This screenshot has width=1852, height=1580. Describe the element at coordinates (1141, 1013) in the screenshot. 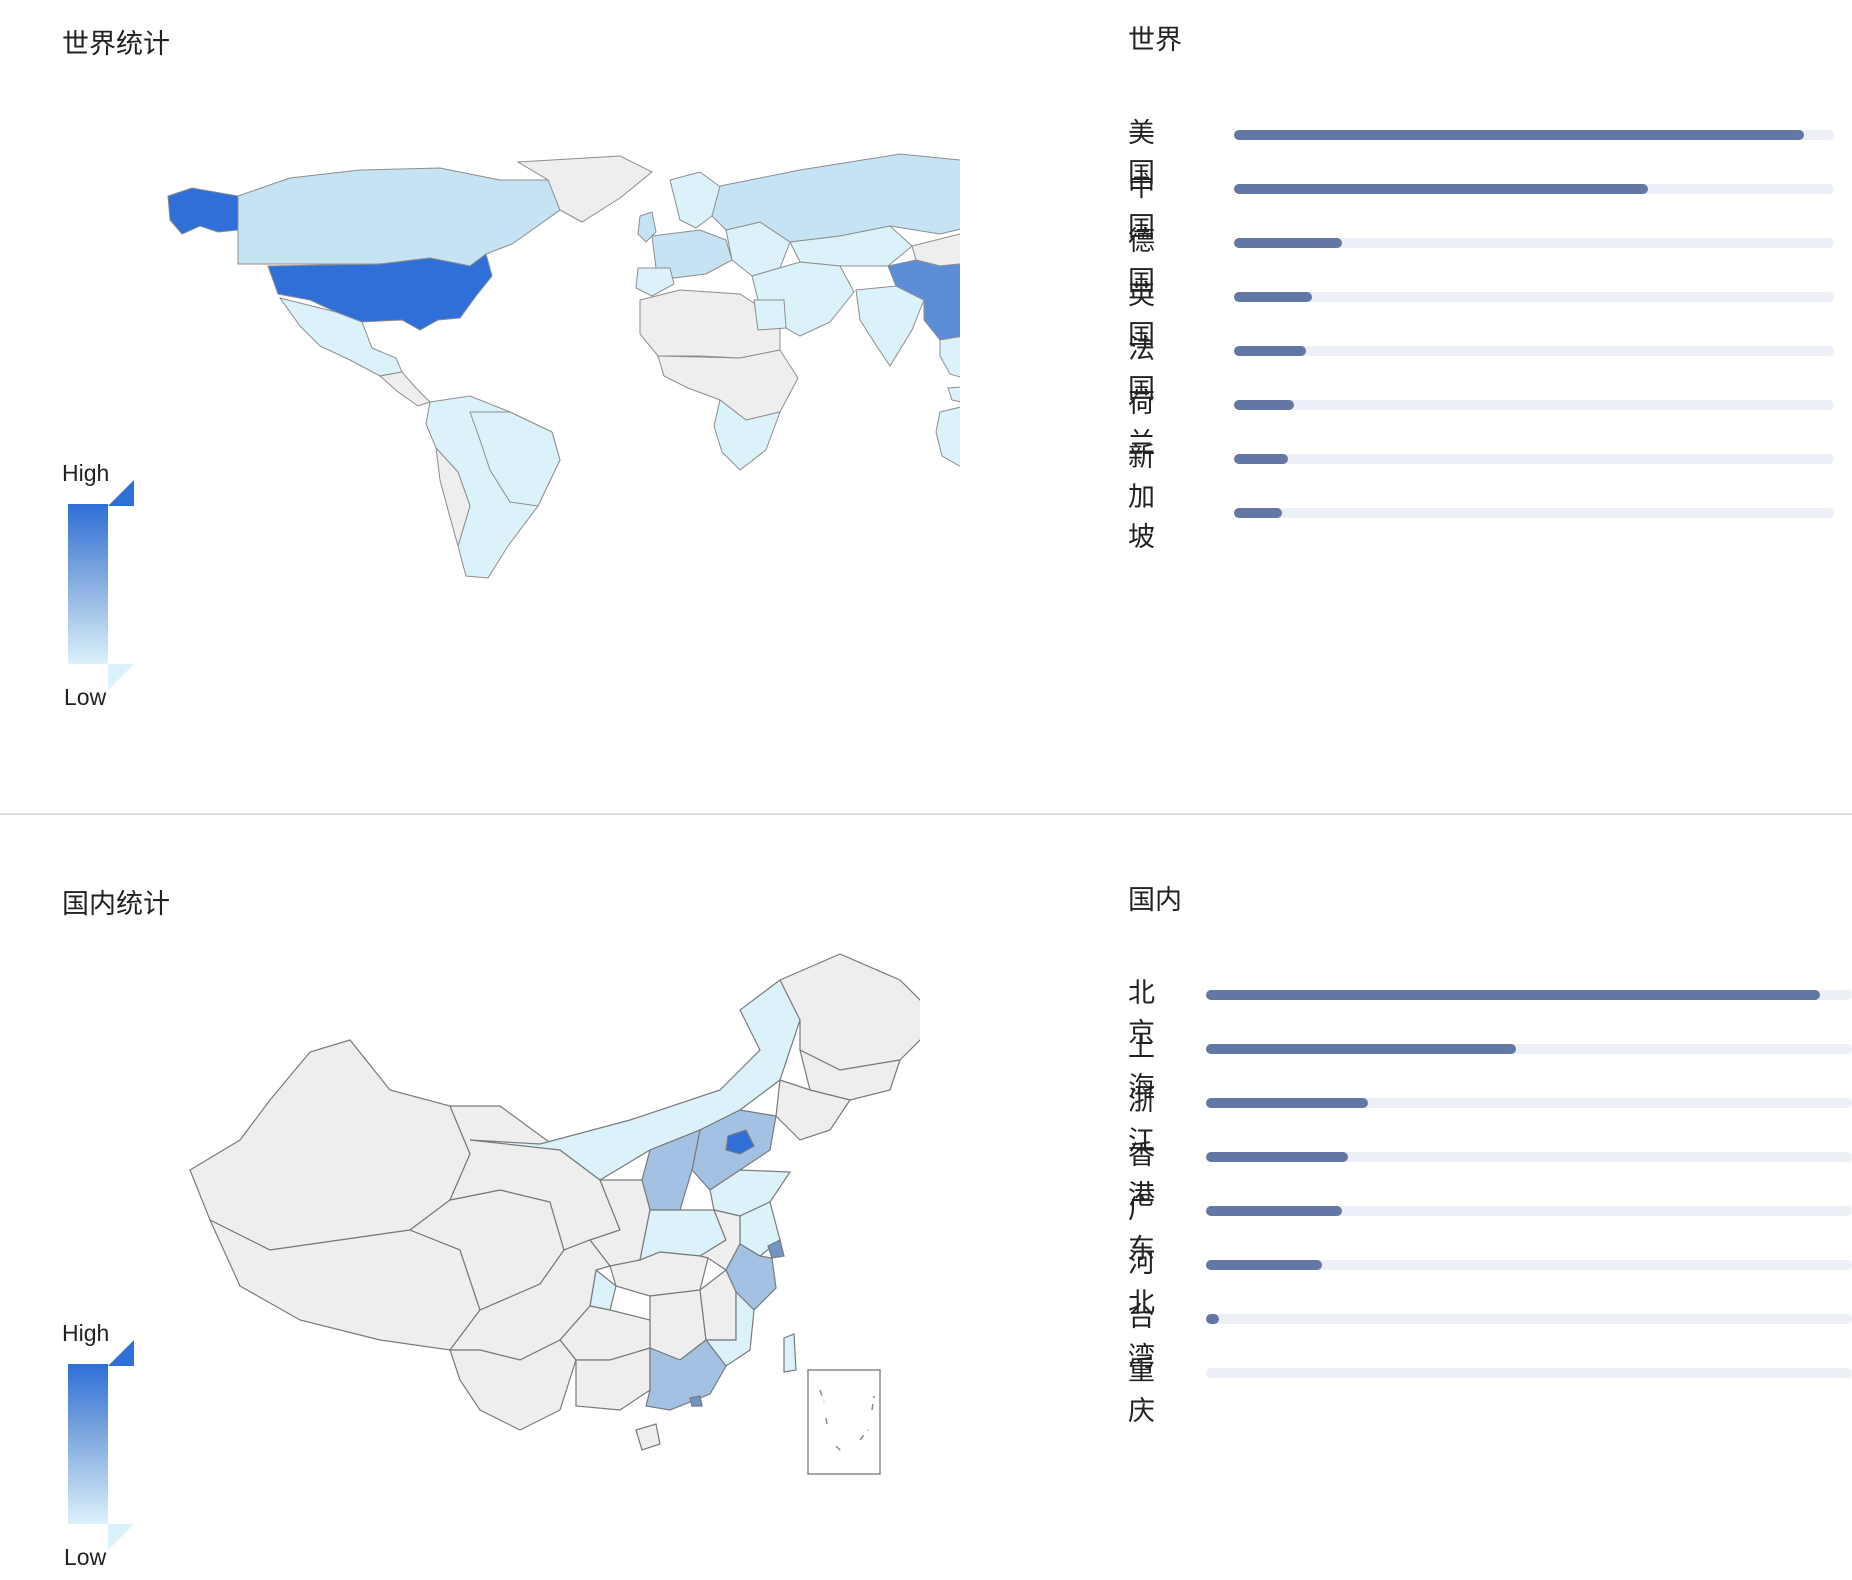

I see `ranking-name: 北京` at that location.